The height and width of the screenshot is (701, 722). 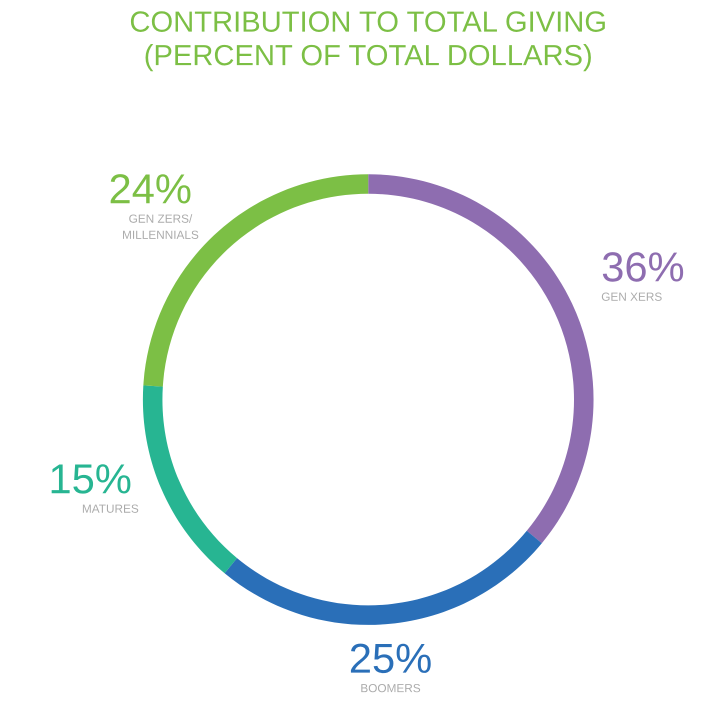 What do you see at coordinates (643, 267) in the screenshot?
I see `data-label: 36%` at bounding box center [643, 267].